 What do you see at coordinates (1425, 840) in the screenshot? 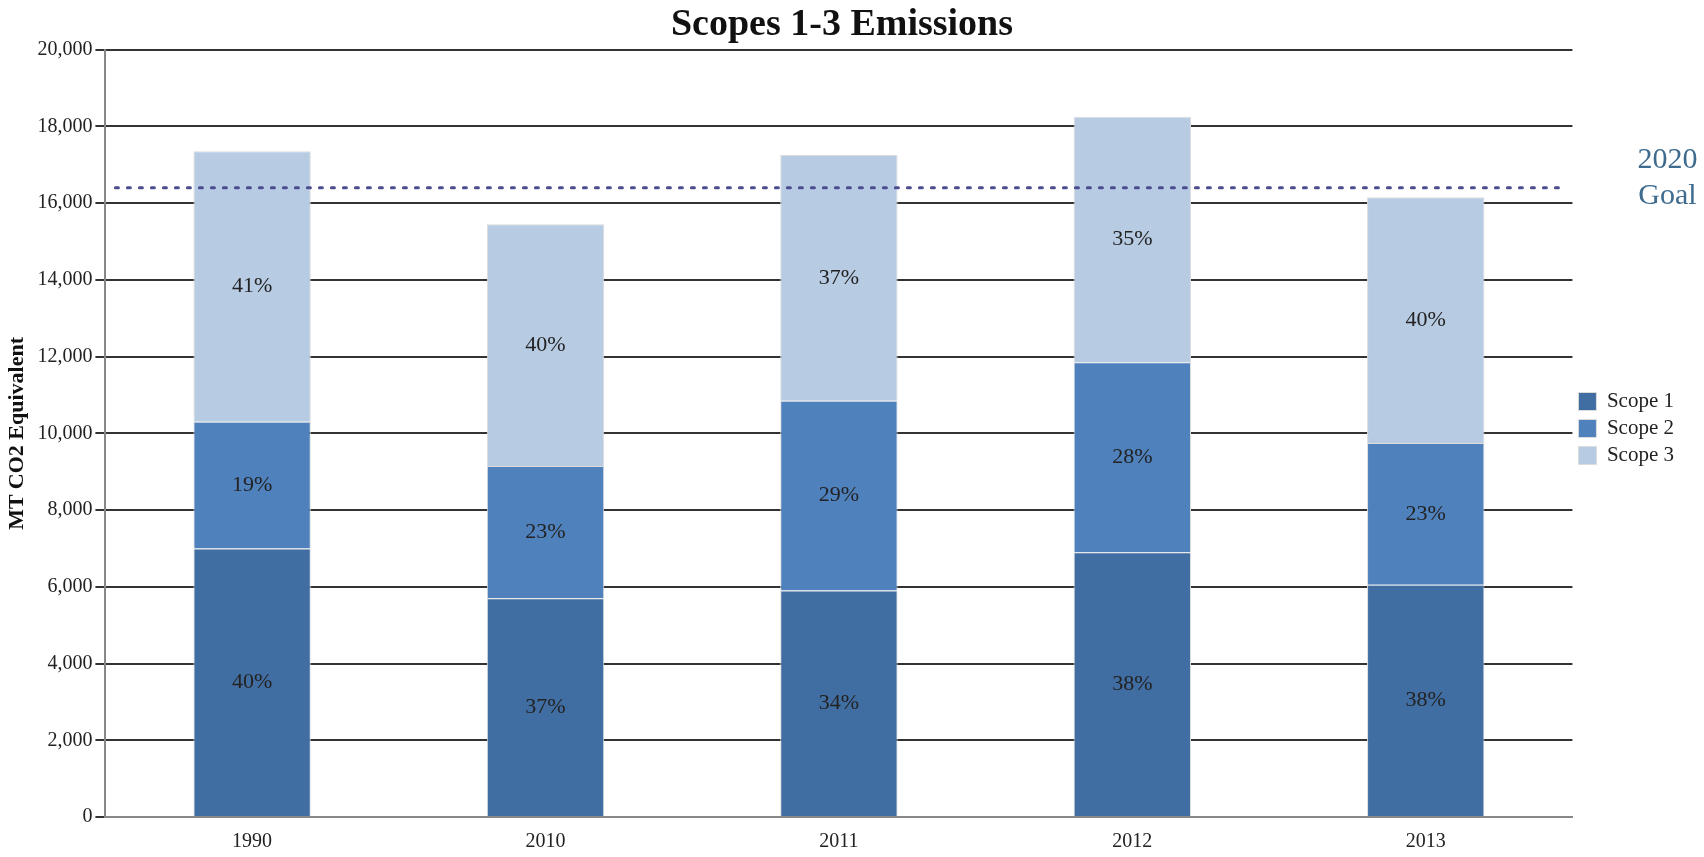
I see `x-tick-label: 2013` at bounding box center [1425, 840].